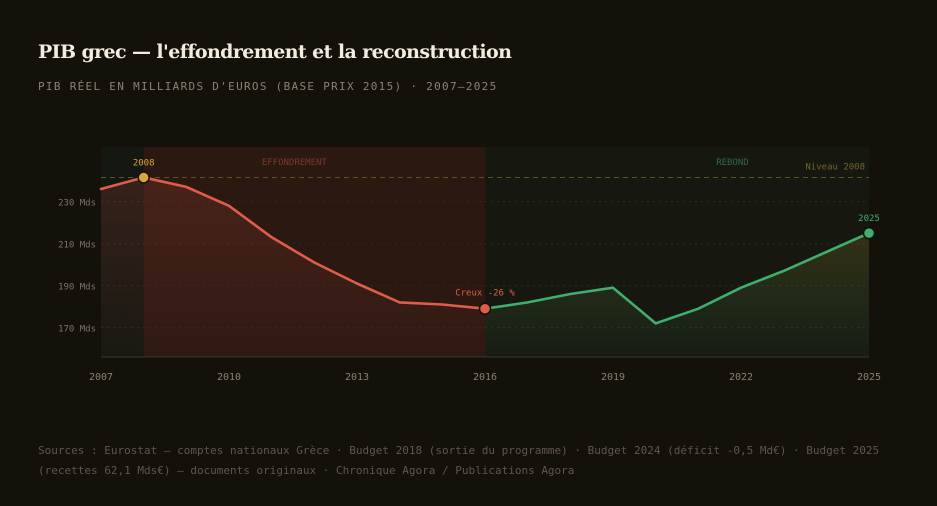  Describe the element at coordinates (869, 219) in the screenshot. I see `annotation-label: 2025` at that location.